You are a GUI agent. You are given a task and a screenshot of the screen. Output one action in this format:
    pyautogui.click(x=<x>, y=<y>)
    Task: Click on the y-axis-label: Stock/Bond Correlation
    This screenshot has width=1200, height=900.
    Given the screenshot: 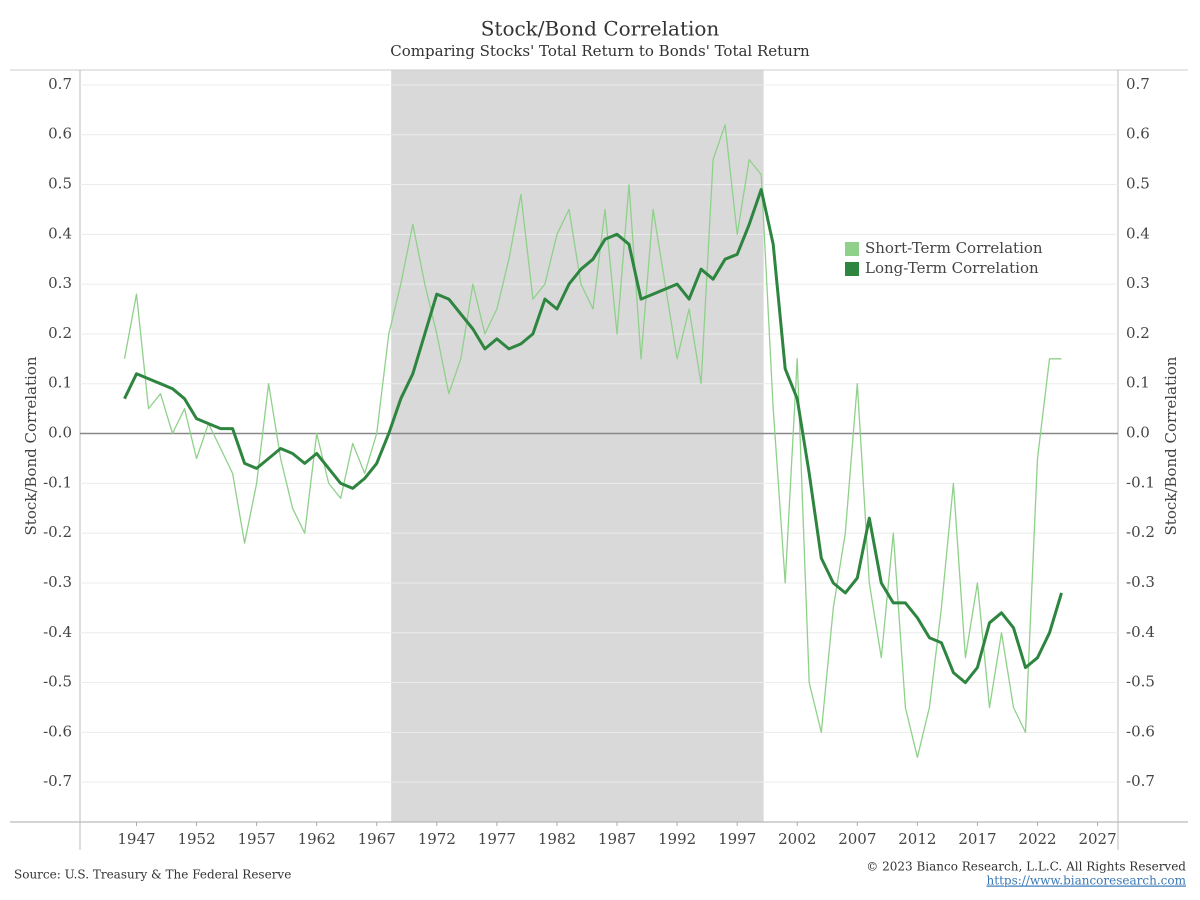 What is the action you would take?
    pyautogui.click(x=31, y=445)
    